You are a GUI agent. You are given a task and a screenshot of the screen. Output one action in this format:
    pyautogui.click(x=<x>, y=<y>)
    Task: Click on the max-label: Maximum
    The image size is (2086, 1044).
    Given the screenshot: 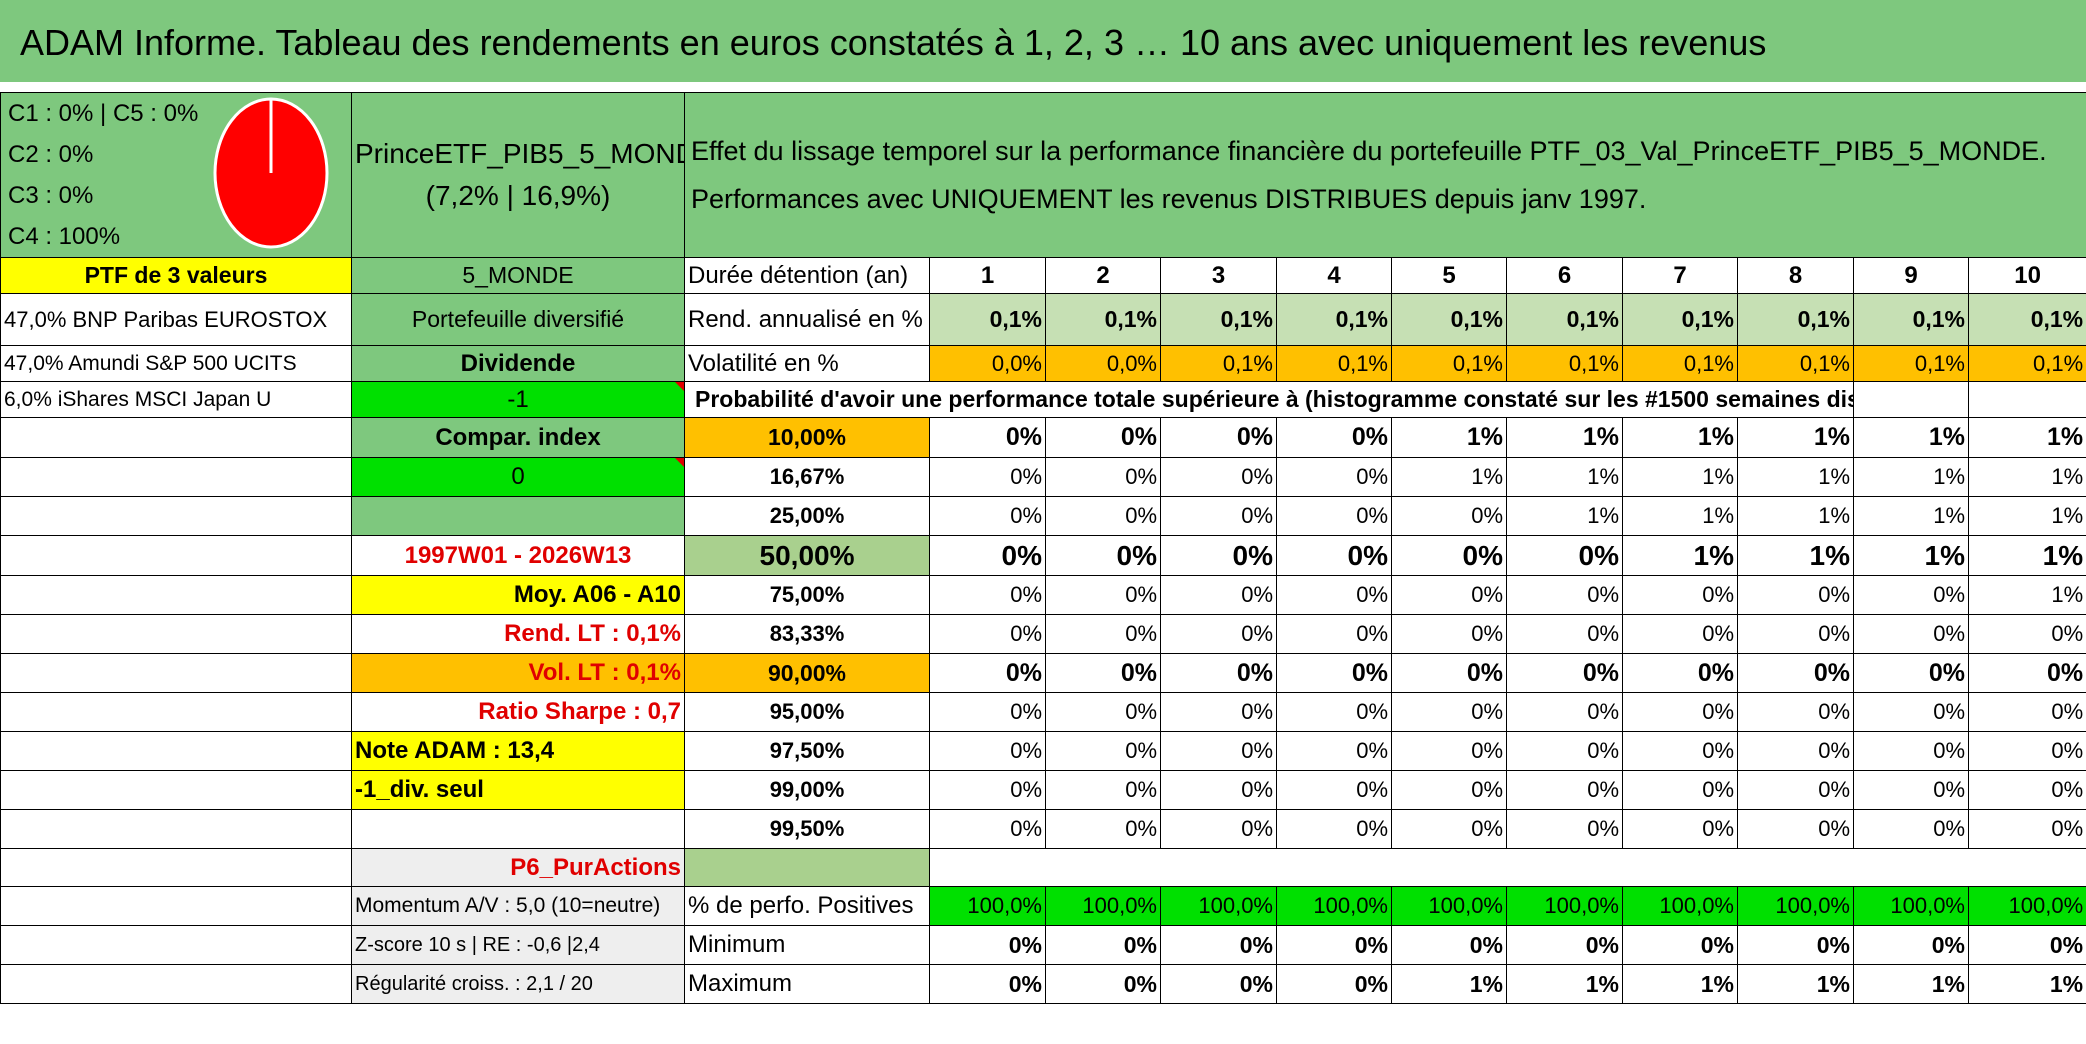 What is the action you would take?
    pyautogui.click(x=807, y=984)
    